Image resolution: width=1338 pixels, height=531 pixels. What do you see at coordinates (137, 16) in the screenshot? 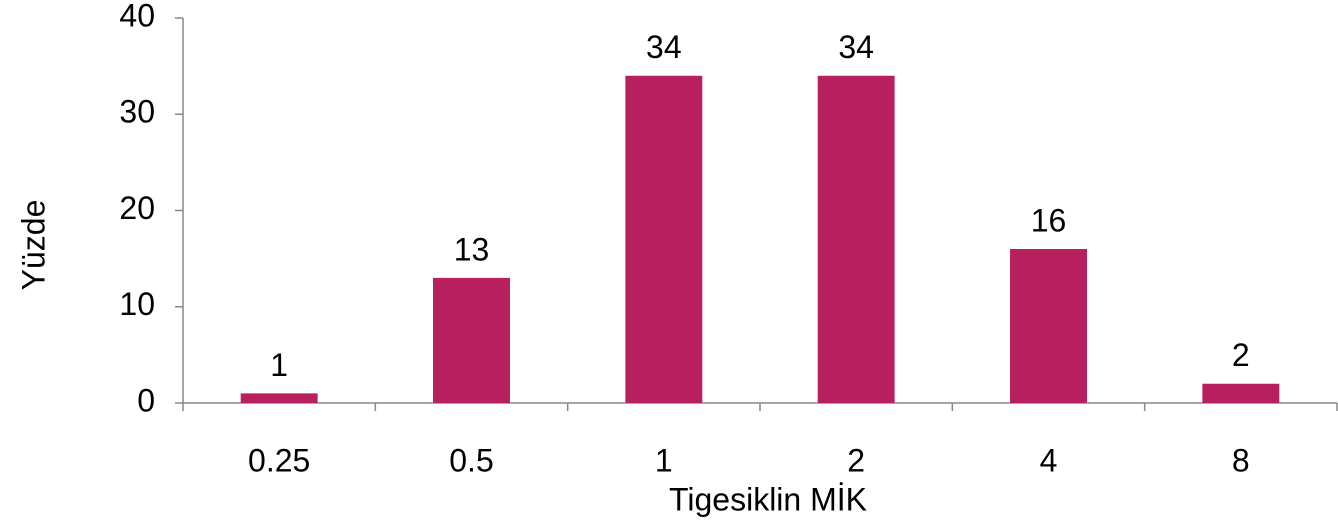
I see `y-tick-label: 40` at bounding box center [137, 16].